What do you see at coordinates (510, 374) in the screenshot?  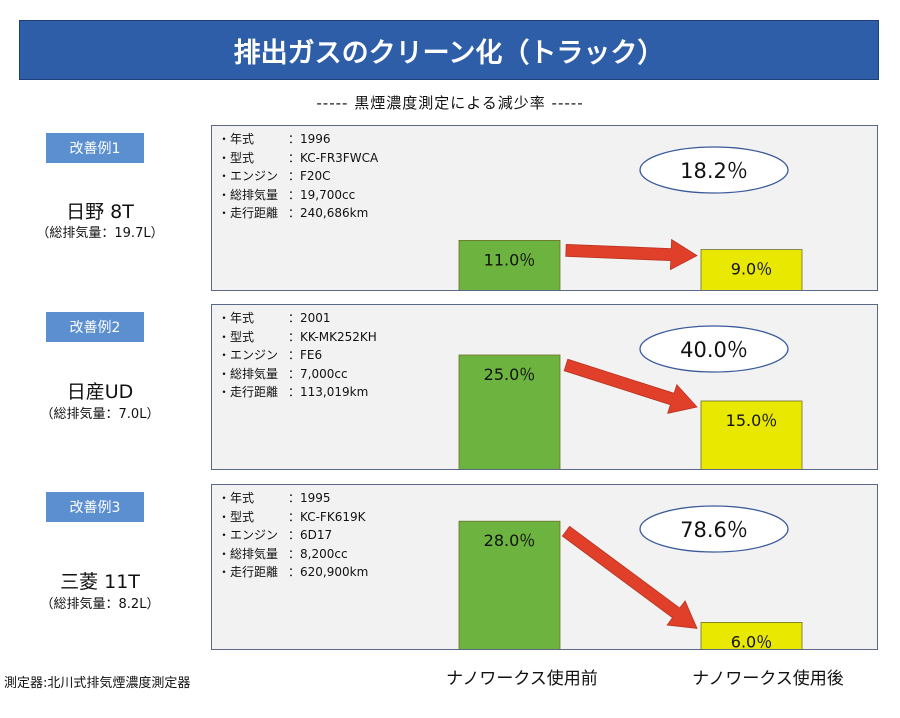 I see `bar-value-label: 25.0％` at bounding box center [510, 374].